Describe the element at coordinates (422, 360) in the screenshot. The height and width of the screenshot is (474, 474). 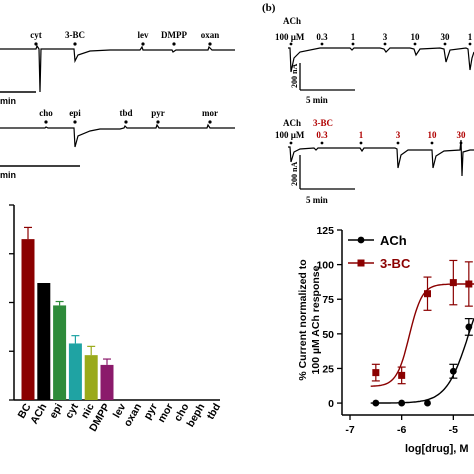
I see `fit-curve-ACh` at that location.